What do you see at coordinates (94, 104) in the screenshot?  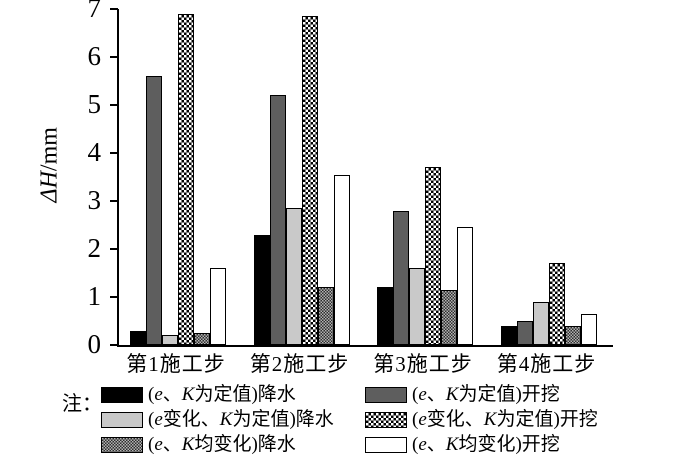 I see `y-axis-tick-label: 5` at bounding box center [94, 104].